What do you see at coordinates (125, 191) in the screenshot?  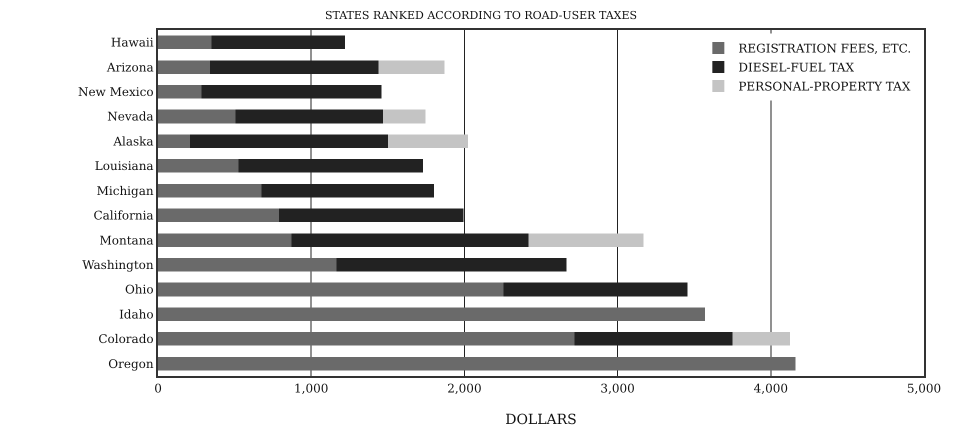 I see `y-tick-label: Michigan` at bounding box center [125, 191].